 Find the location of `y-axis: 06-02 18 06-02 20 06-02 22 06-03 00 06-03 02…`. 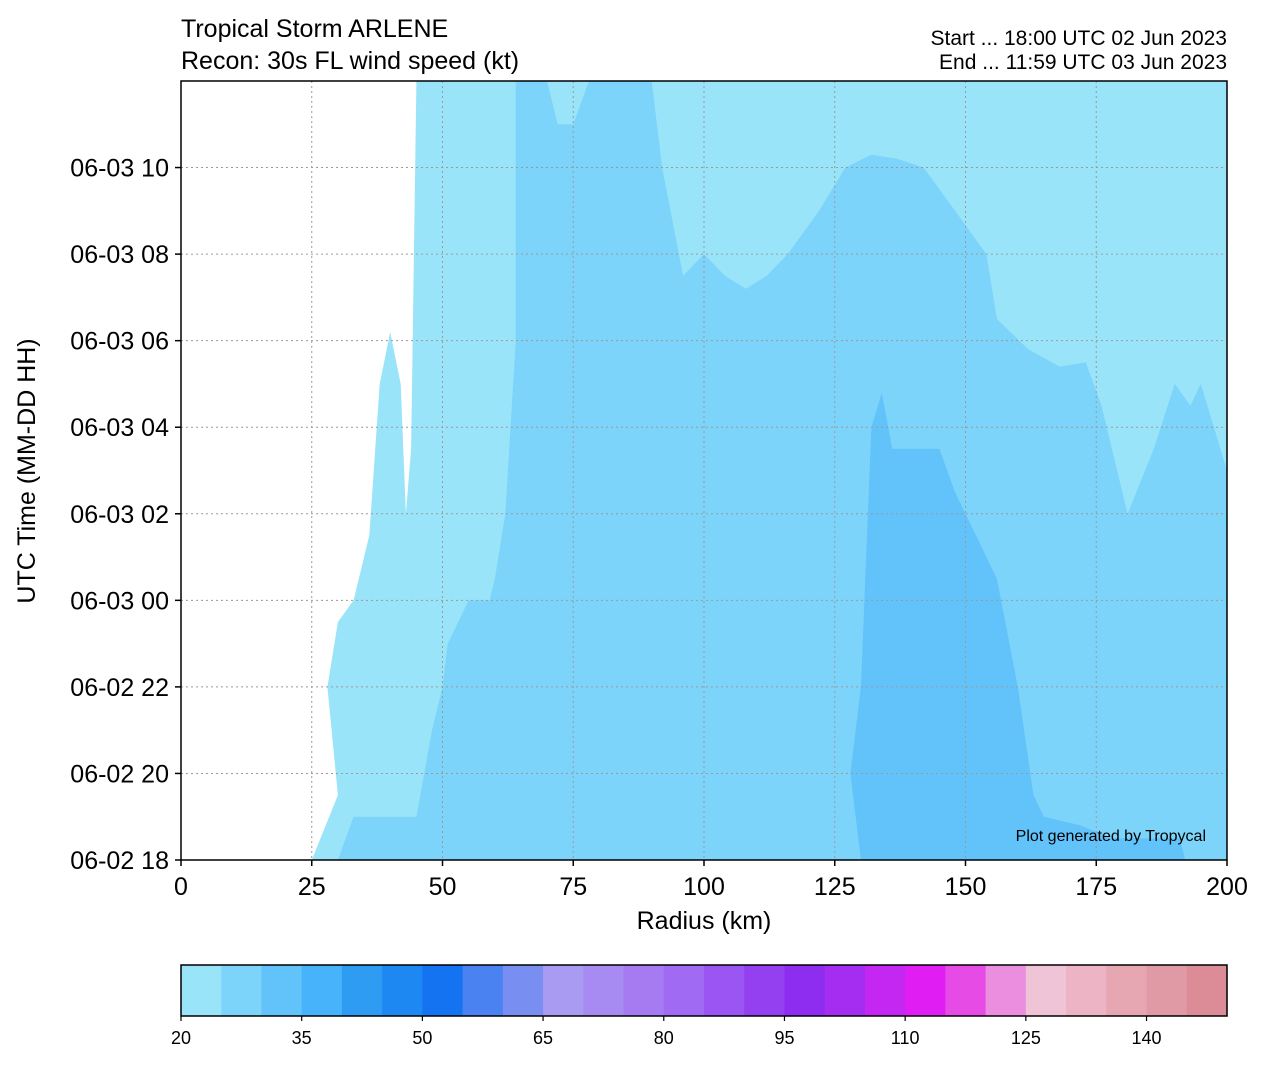

y-axis: 06-02 18 06-02 20 06-02 22 06-03 00 06-03 02… is located at coordinates (125, 515).